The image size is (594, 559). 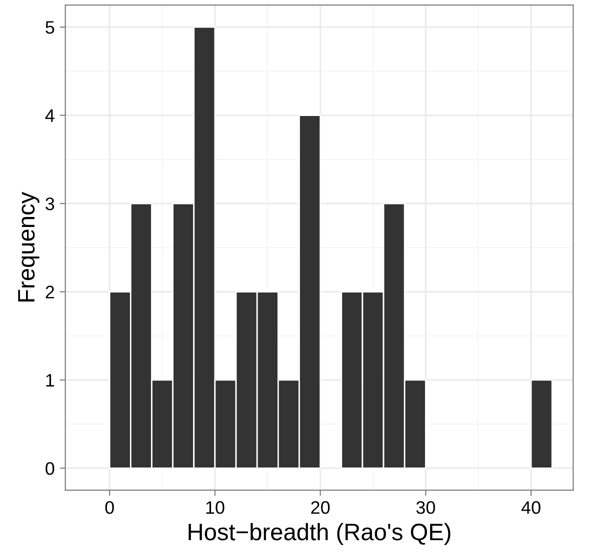 What do you see at coordinates (109, 507) in the screenshot?
I see `x-tick-label: 0` at bounding box center [109, 507].